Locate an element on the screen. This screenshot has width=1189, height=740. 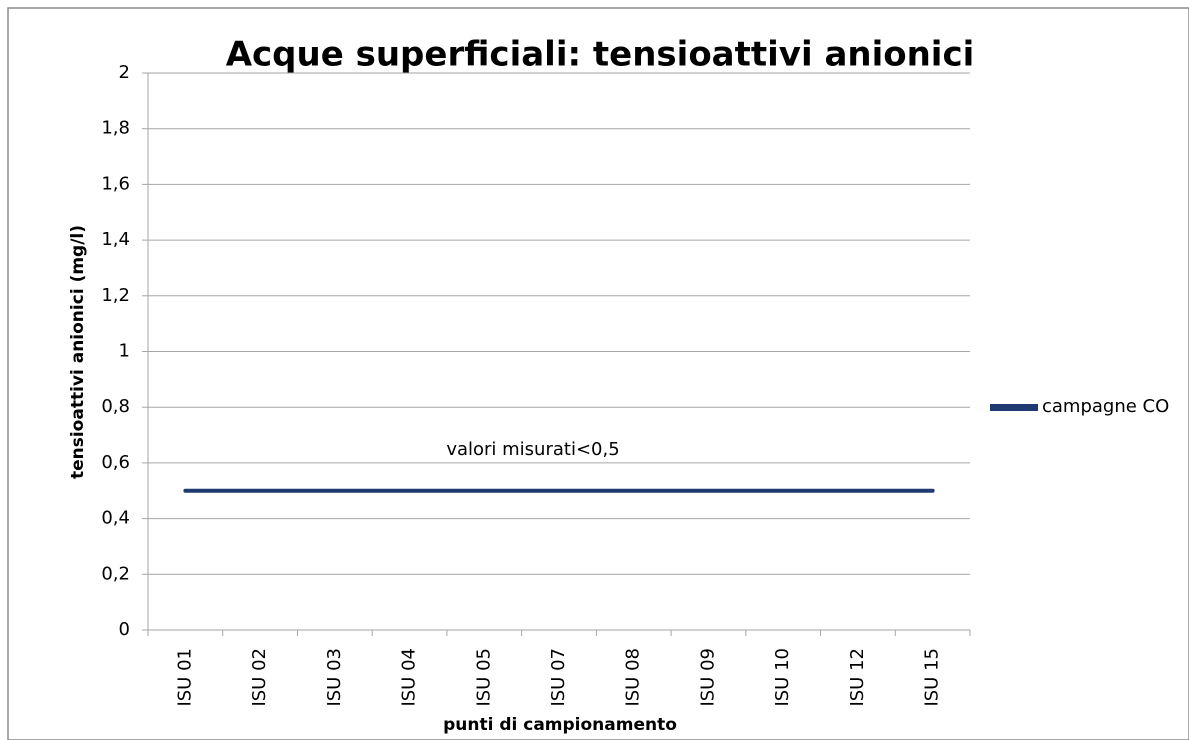
x-tick-label: ISU 05 is located at coordinates (483, 677).